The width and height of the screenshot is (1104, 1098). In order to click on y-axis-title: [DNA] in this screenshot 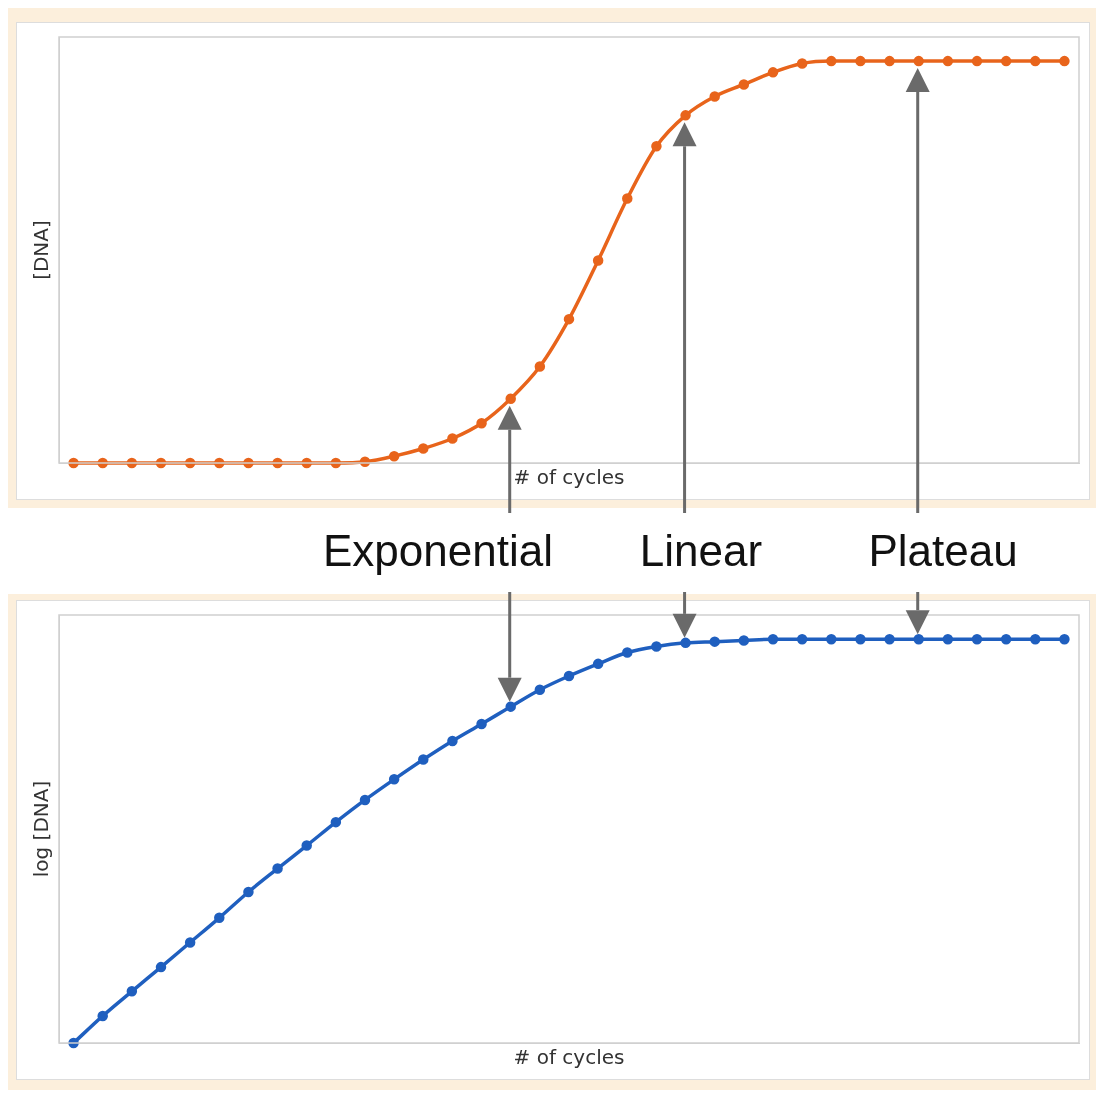, I will do `click(41, 250)`.